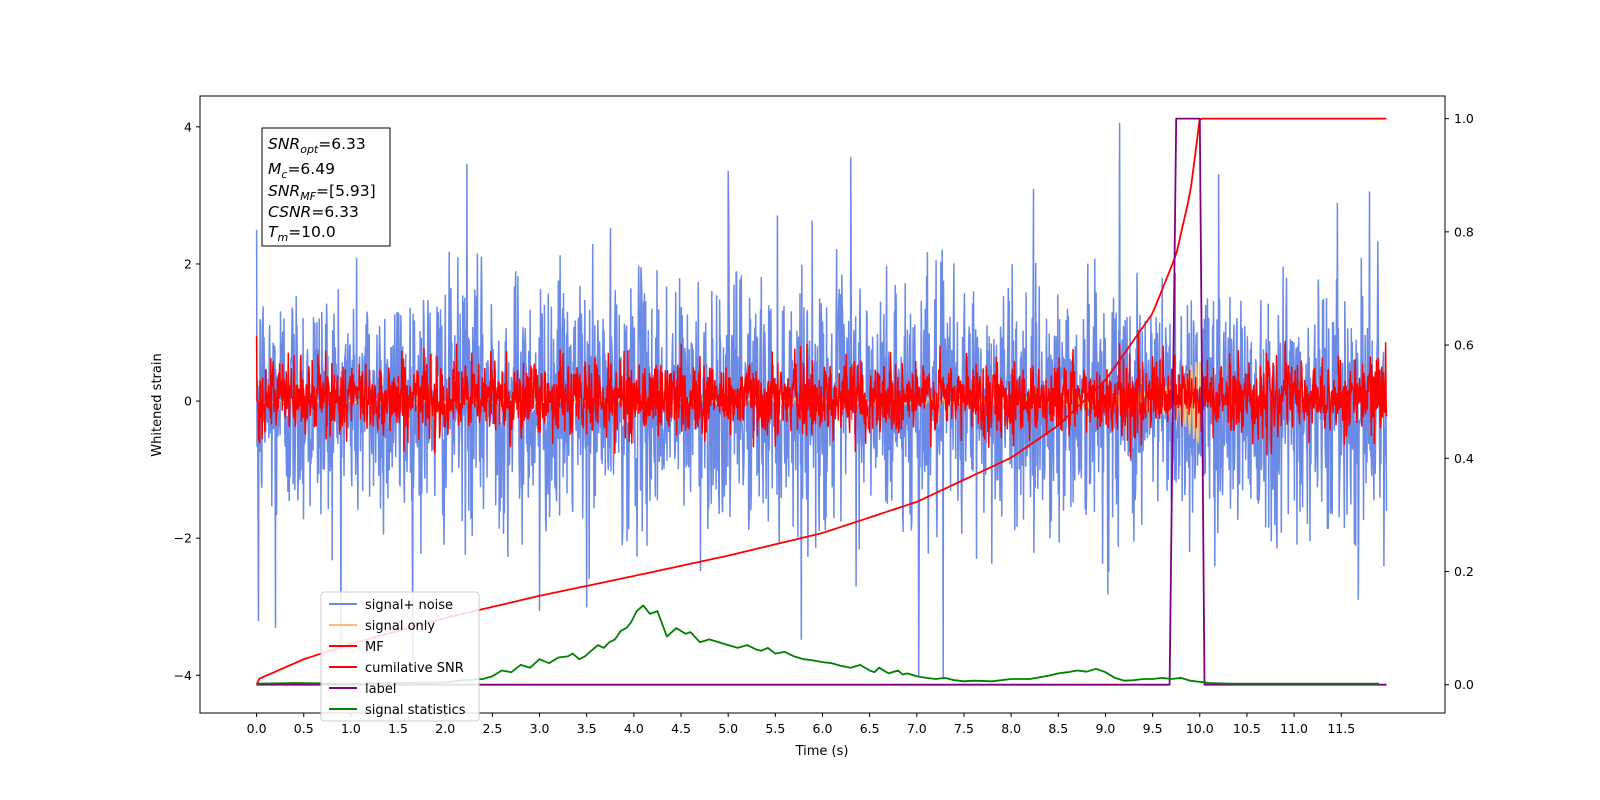 The width and height of the screenshot is (1600, 800). I want to click on y2-axis-ticks: 0.0 0.2 0.4 0.6 0.8 1.0, so click(1459, 401).